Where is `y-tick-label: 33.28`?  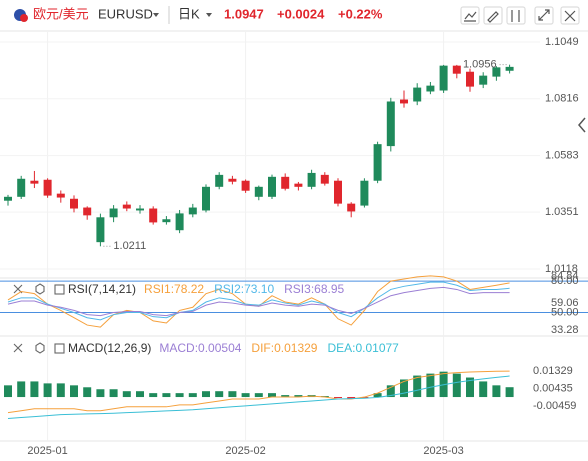
y-tick-label: 33.28 is located at coordinates (565, 330).